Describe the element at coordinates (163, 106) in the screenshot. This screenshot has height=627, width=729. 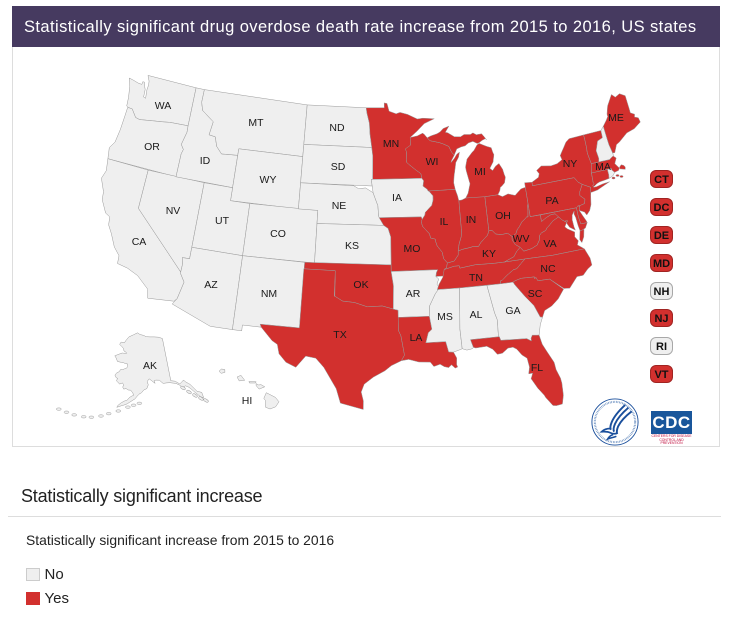
I see `svg-text: WA` at that location.